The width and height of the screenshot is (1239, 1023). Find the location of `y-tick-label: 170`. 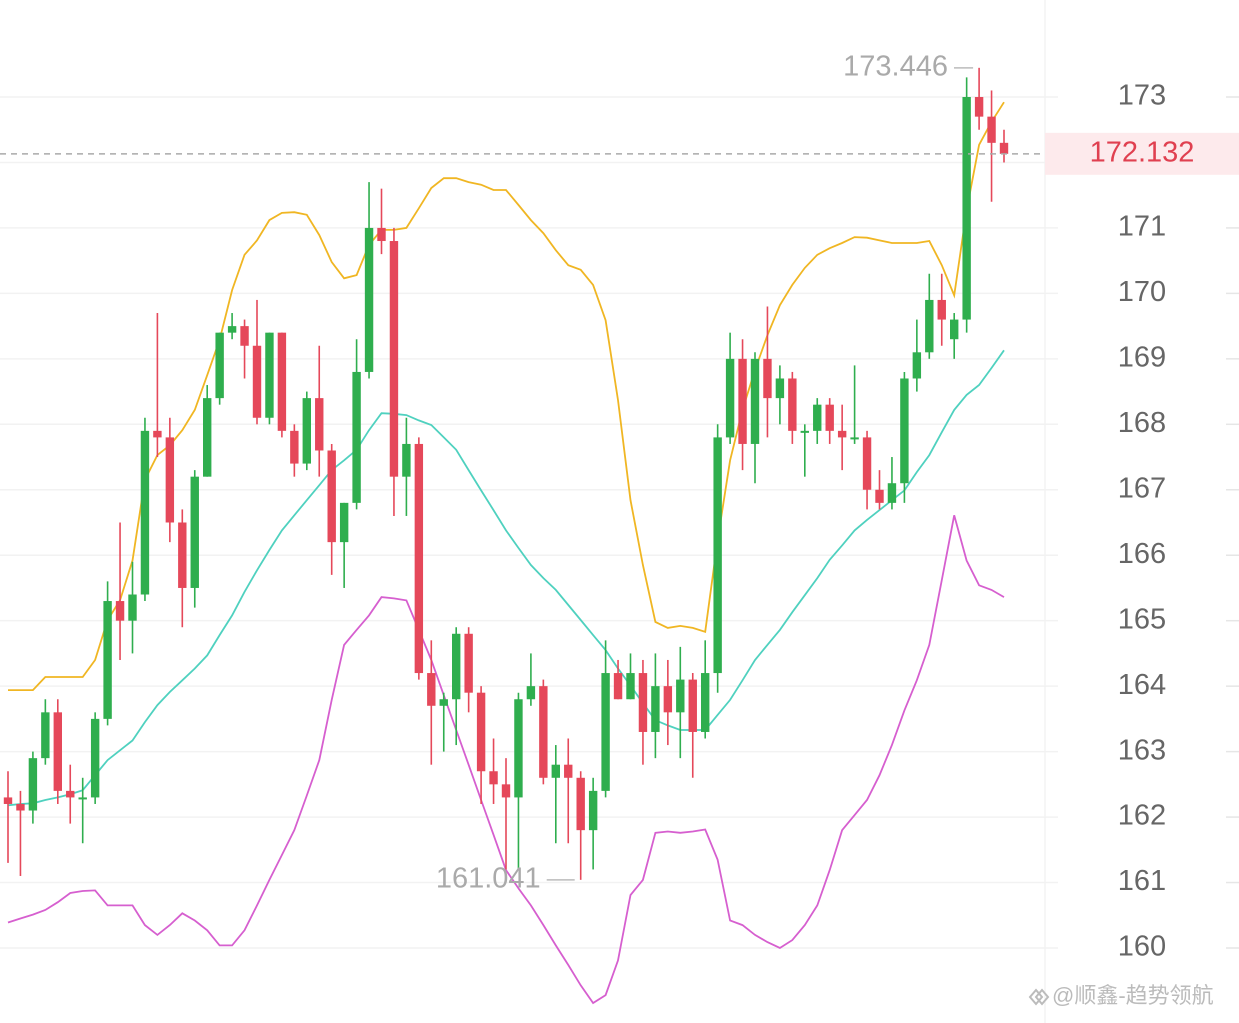

y-tick-label: 170 is located at coordinates (1142, 292).